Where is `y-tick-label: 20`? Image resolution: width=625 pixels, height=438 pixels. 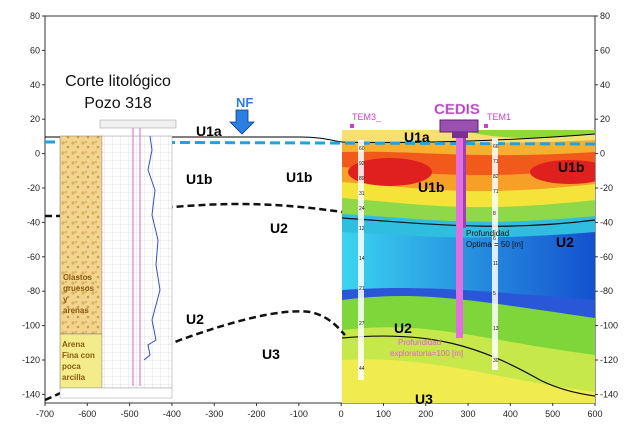 y-tick-label: 20 is located at coordinates (35, 119).